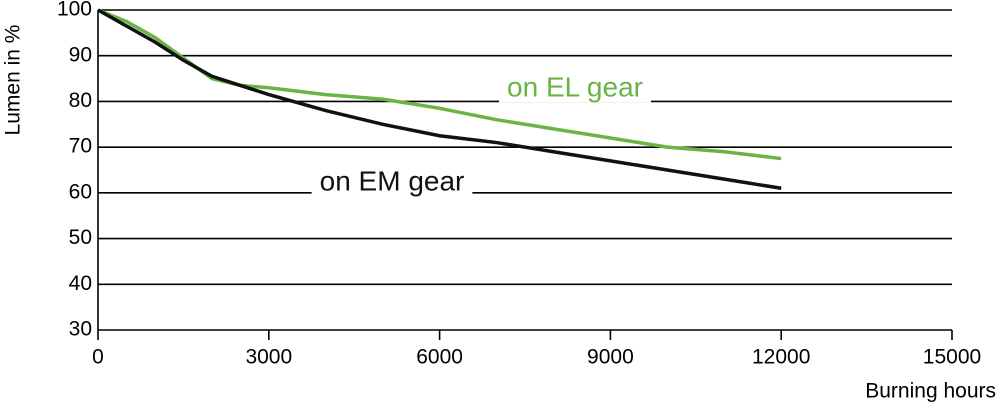  What do you see at coordinates (268, 357) in the screenshot?
I see `x-tick-label: 3000` at bounding box center [268, 357].